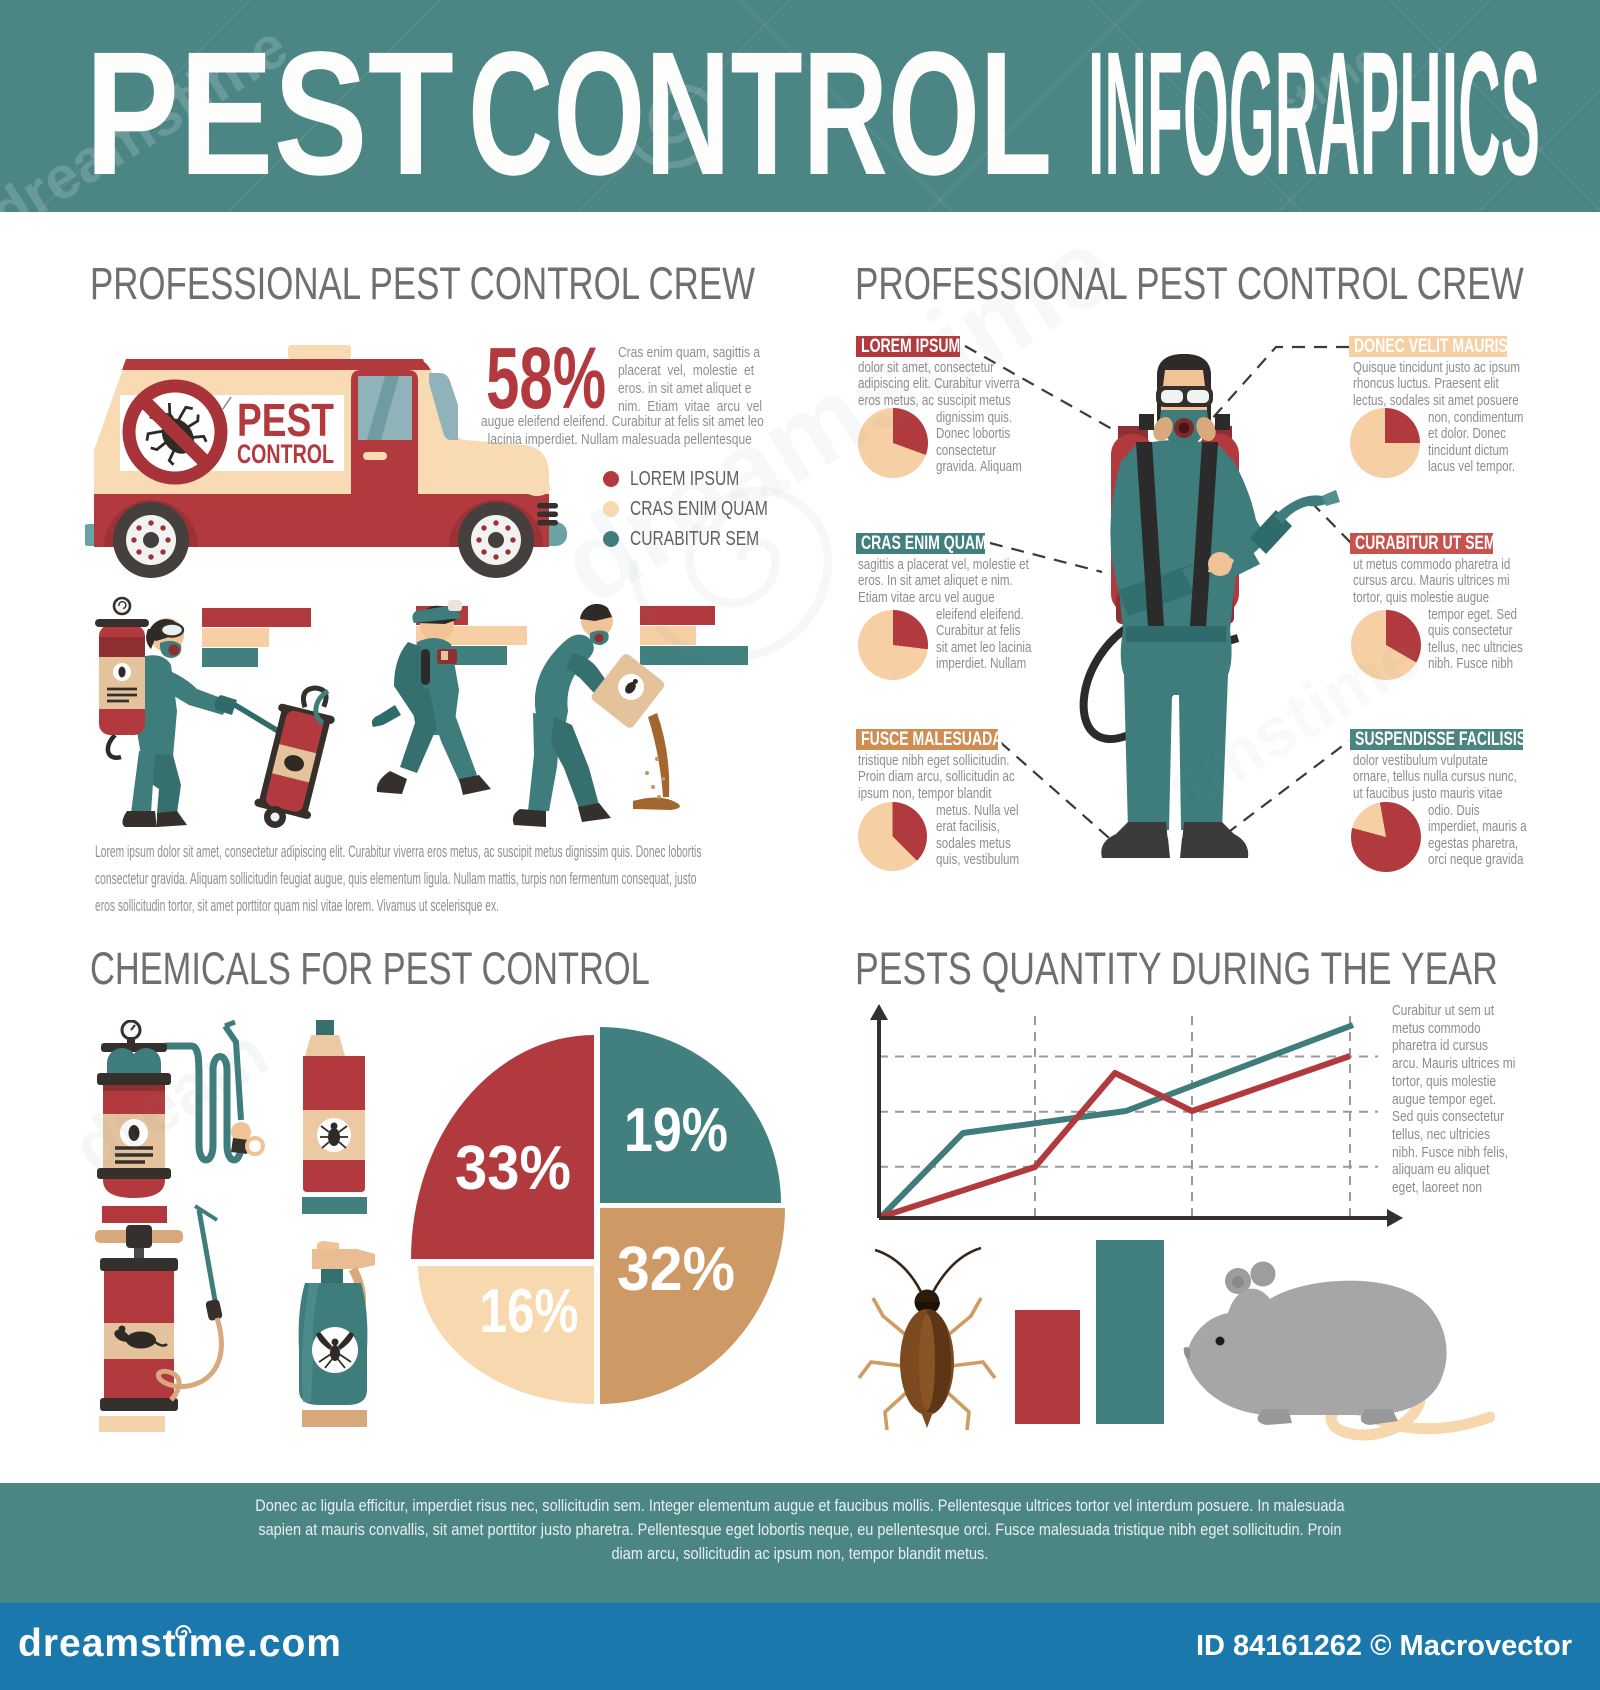 The height and width of the screenshot is (1690, 1600). What do you see at coordinates (676, 1130) in the screenshot?
I see `svg-text: 19%` at bounding box center [676, 1130].